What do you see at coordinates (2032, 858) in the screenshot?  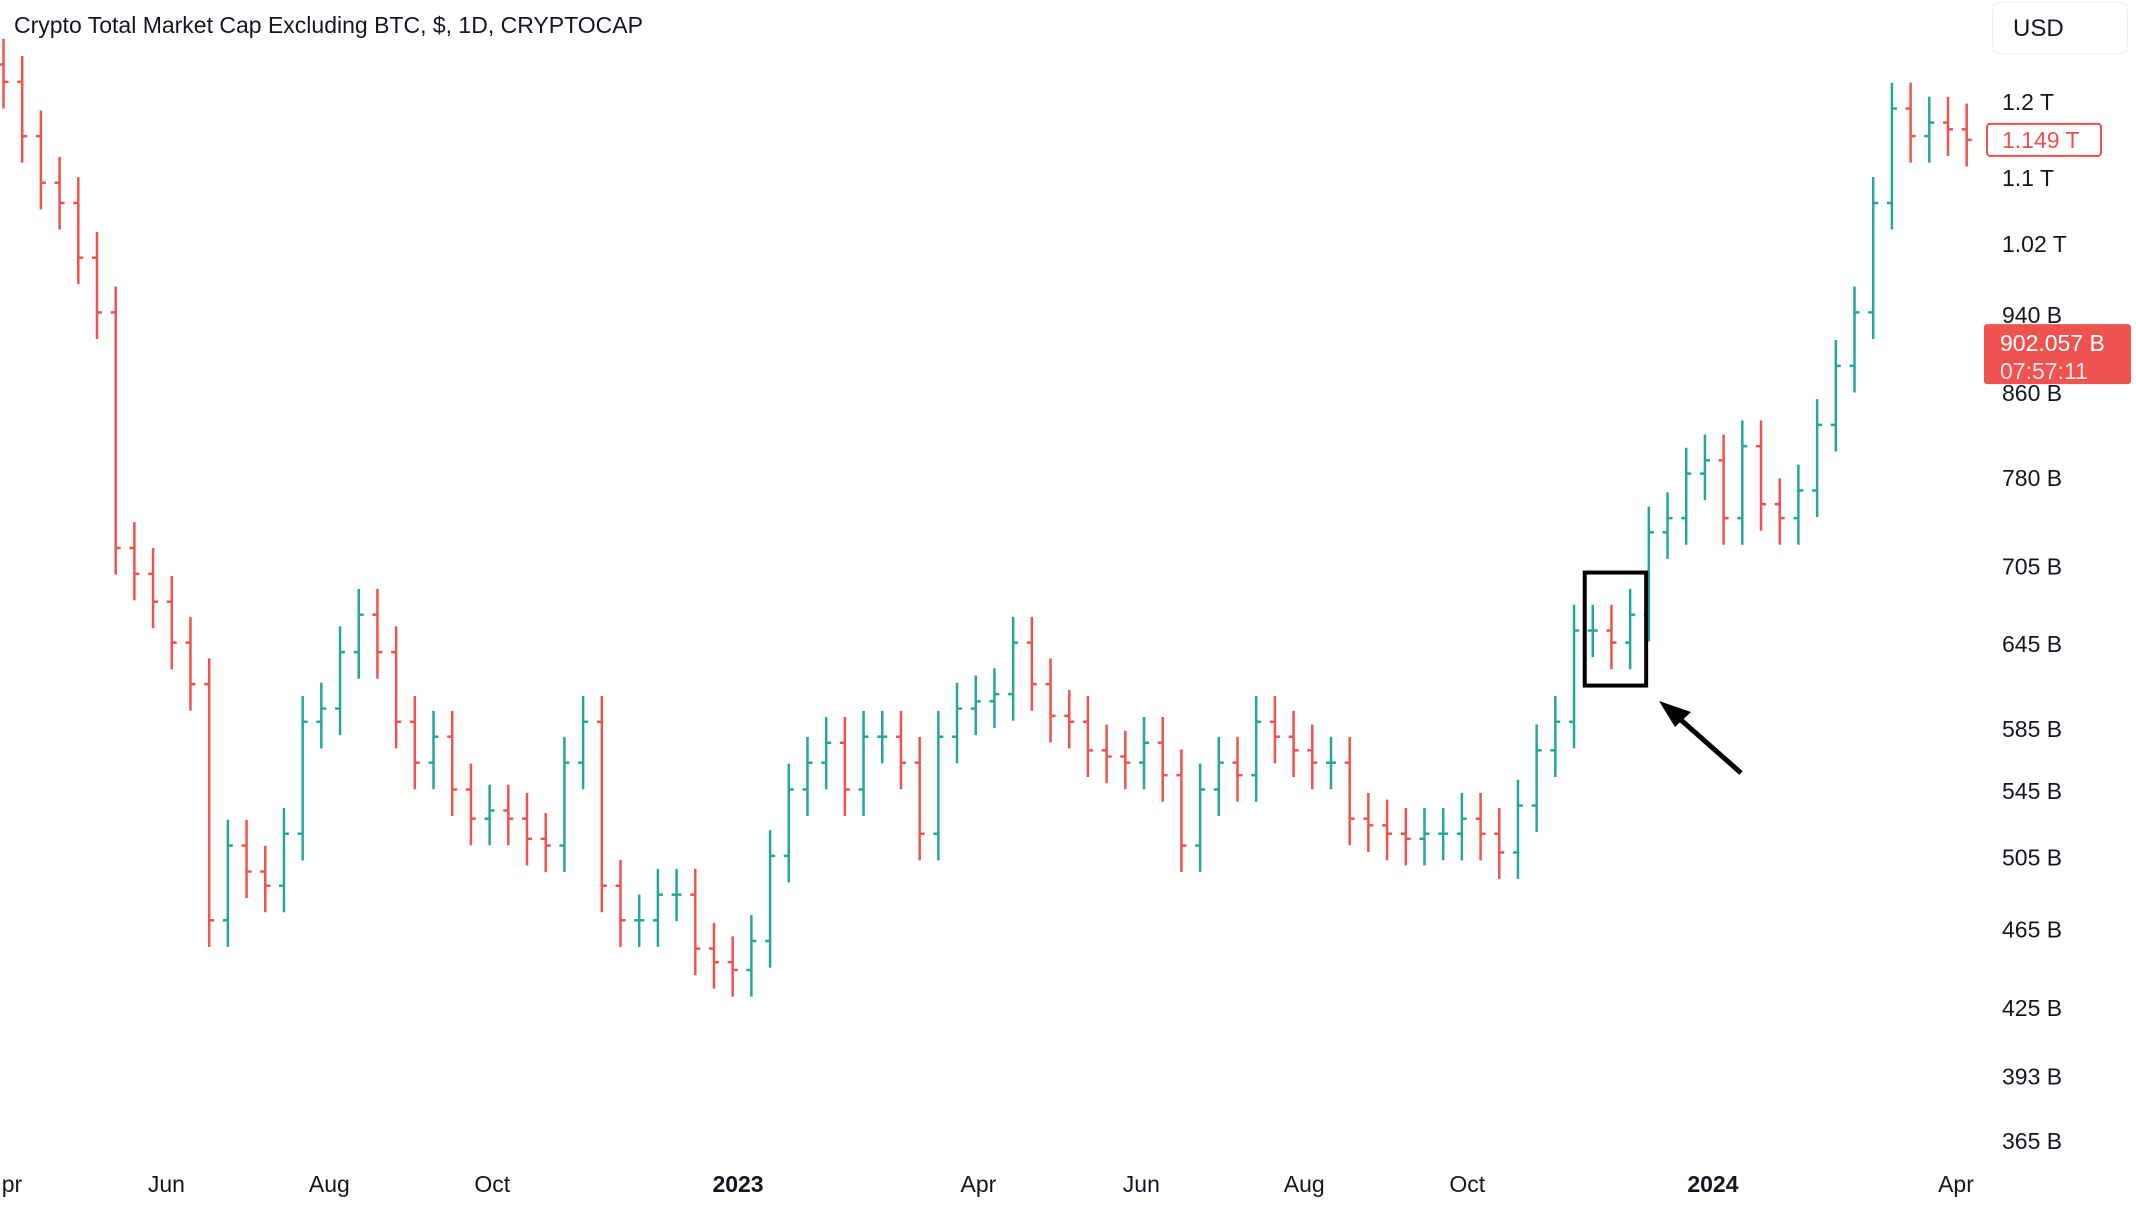 I see `y-tick-label: 505 B` at bounding box center [2032, 858].